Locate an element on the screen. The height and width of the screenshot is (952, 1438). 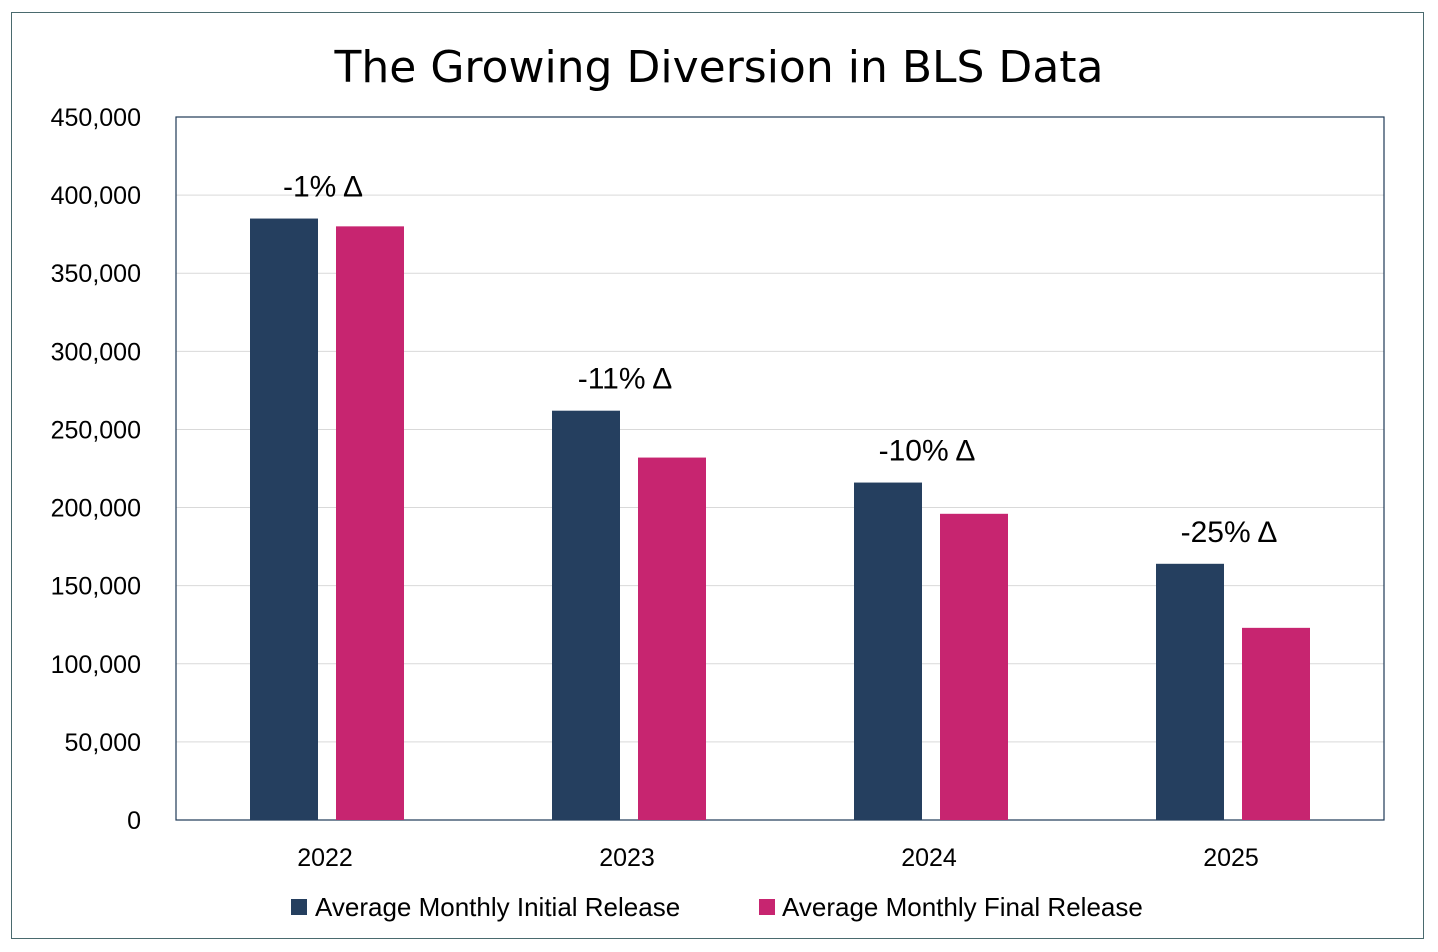
delta-annotation: -25% Δ is located at coordinates (1229, 532).